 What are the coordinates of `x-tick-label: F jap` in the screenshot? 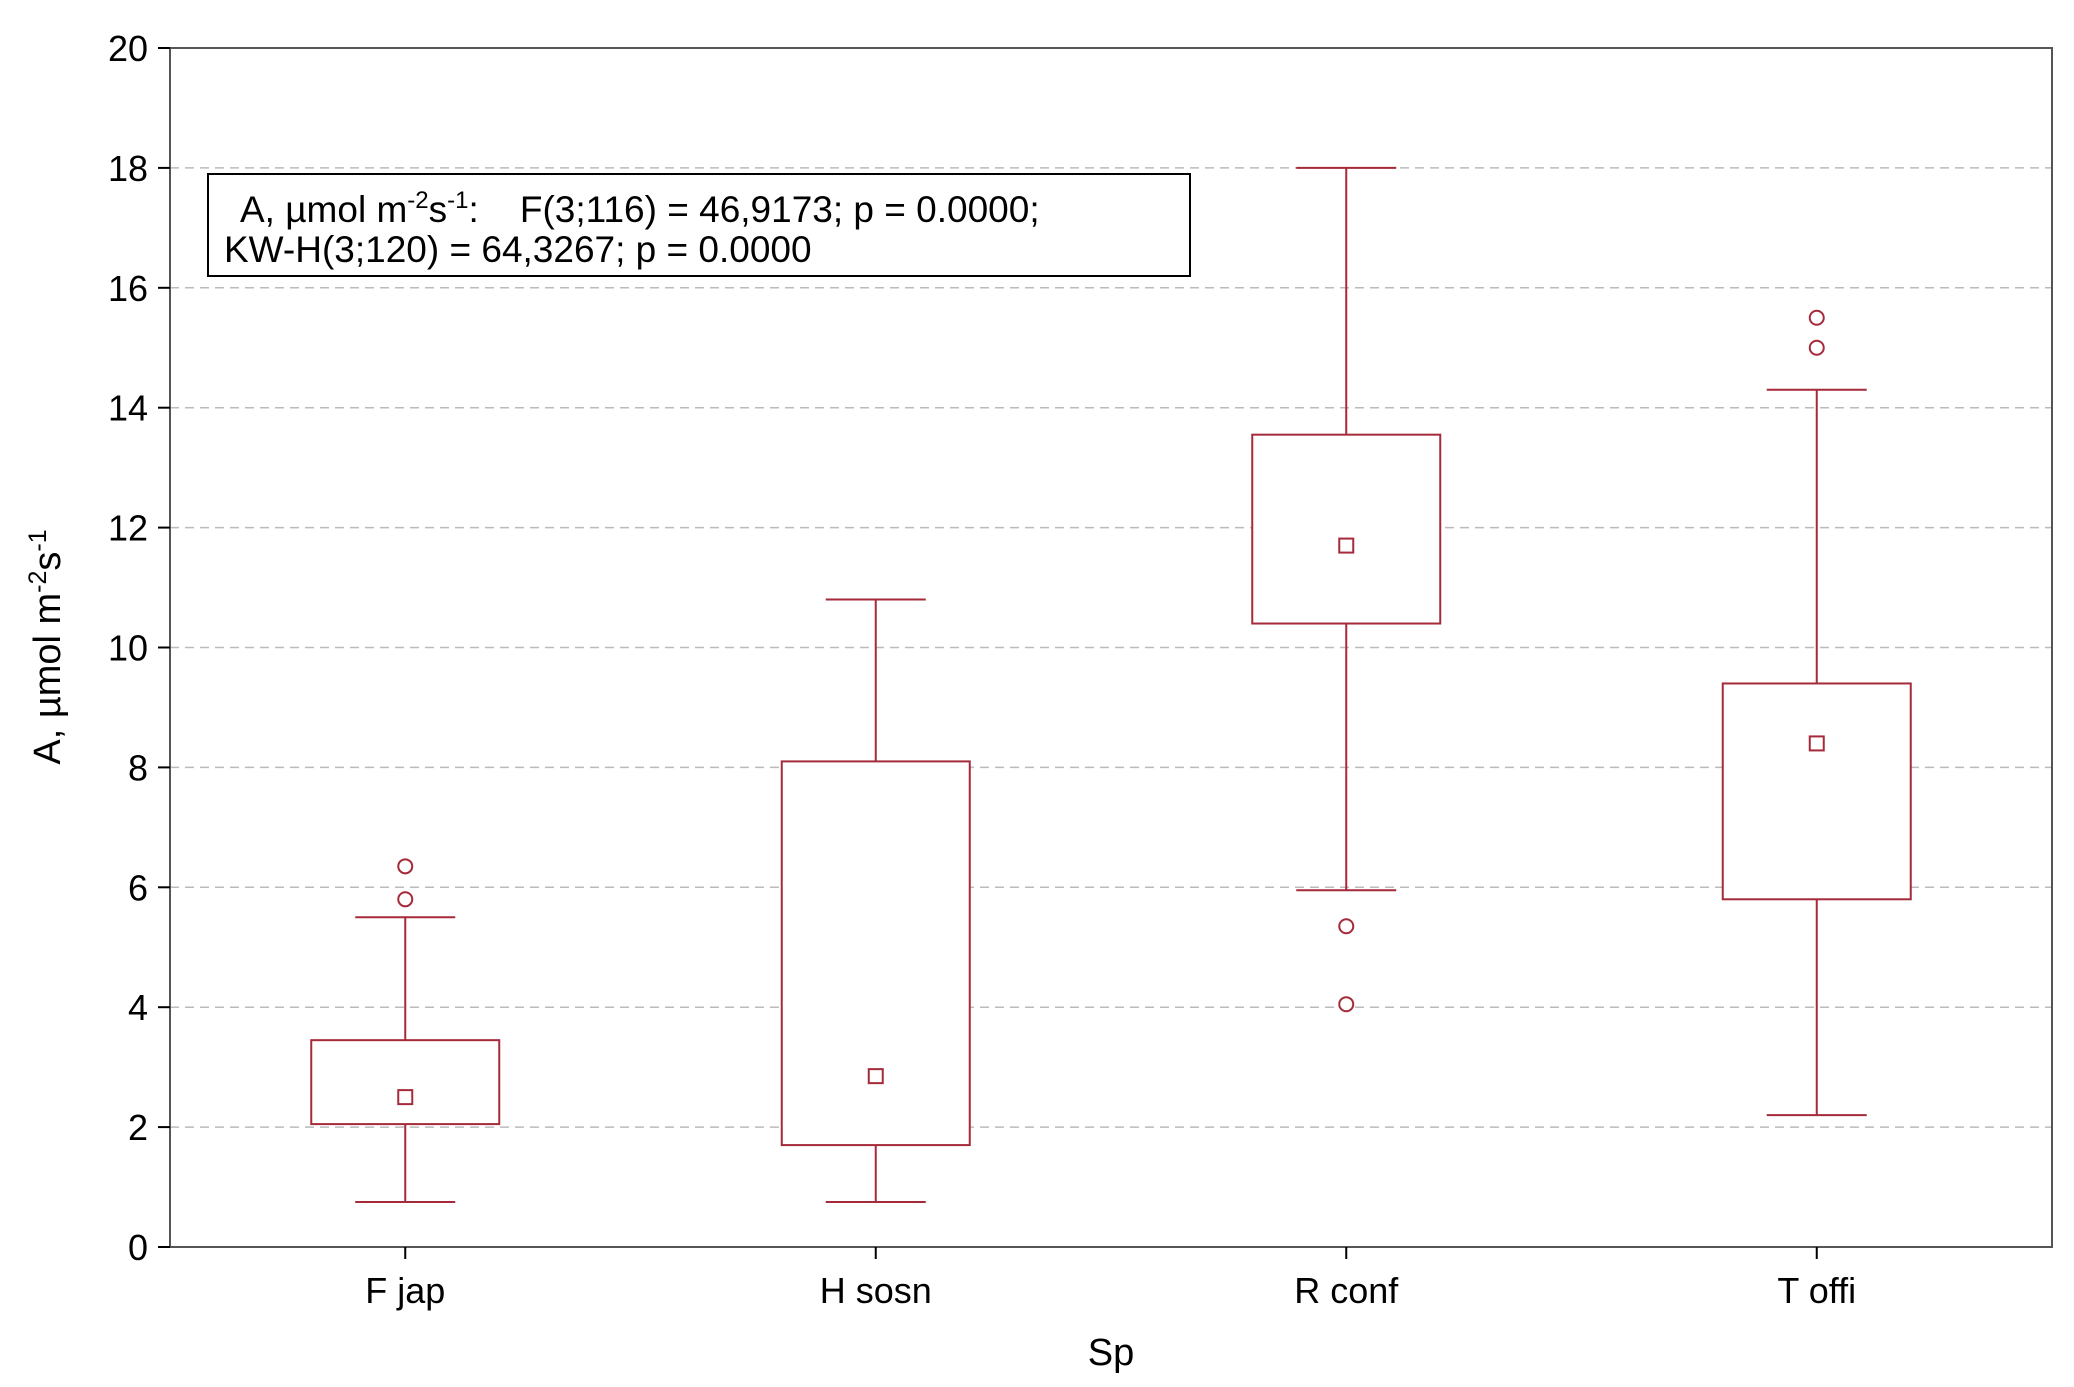 It's located at (405, 1290).